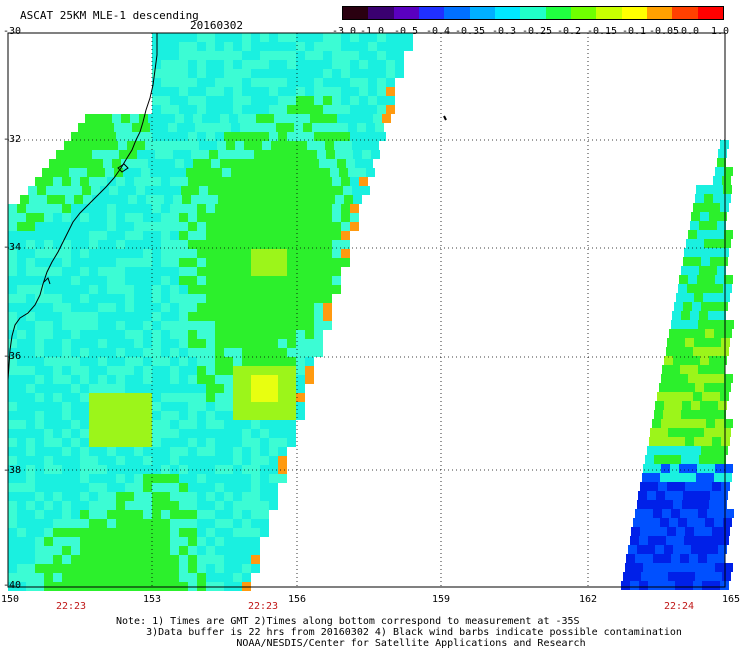 This screenshot has height=650, width=740. Describe the element at coordinates (685, 13) in the screenshot. I see `color-scale-segment` at that location.